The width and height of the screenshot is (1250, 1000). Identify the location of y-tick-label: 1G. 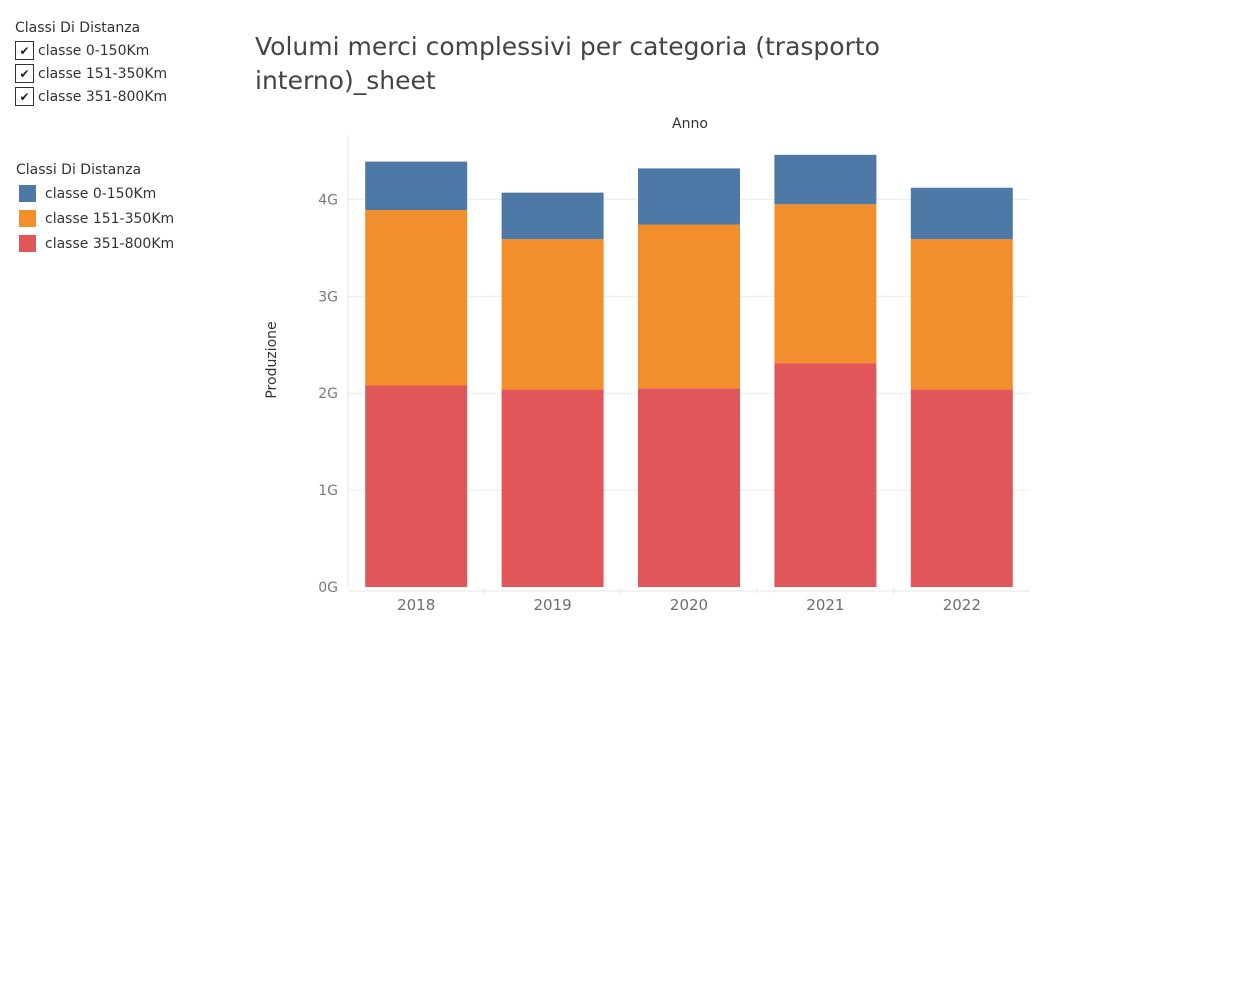
(328, 491).